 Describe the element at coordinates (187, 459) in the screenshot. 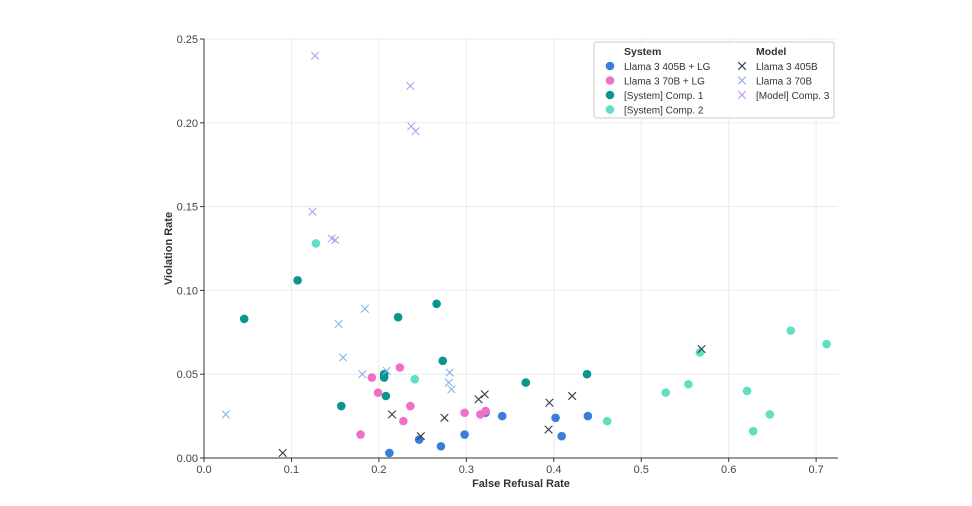

I see `y-tick-label: 0.00` at that location.